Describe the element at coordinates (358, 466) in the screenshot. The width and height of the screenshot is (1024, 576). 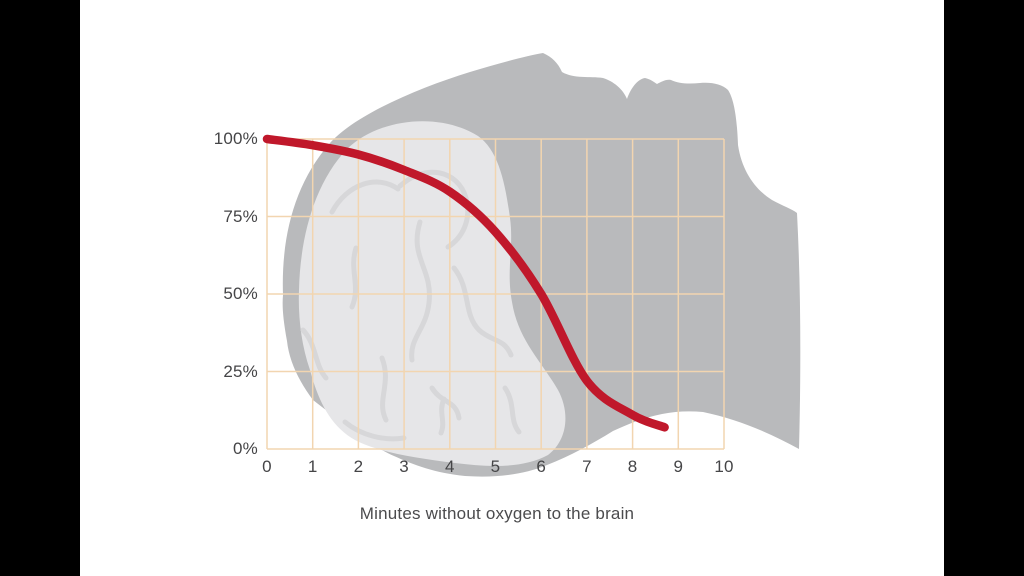
I see `x-tick-label: 2` at that location.